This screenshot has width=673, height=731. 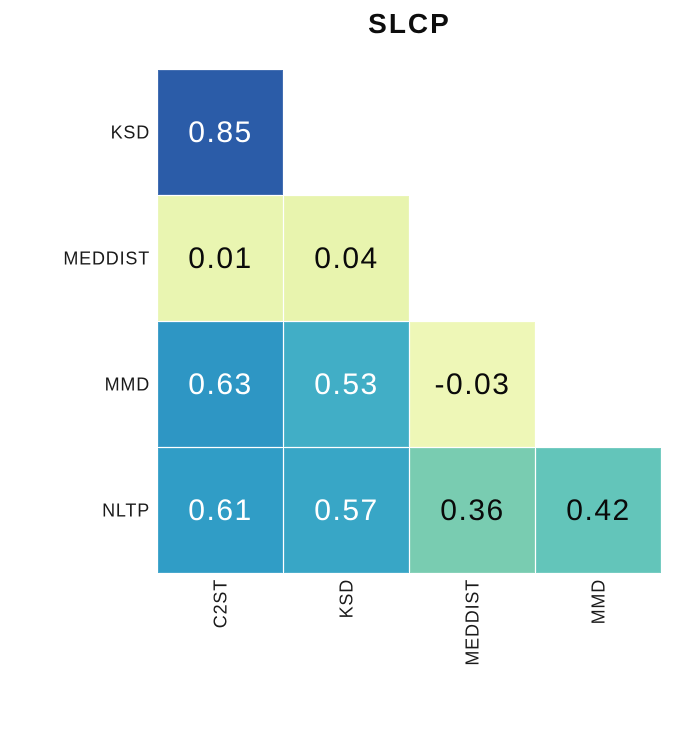 What do you see at coordinates (130, 132) in the screenshot?
I see `row-label-ksd: KSD` at bounding box center [130, 132].